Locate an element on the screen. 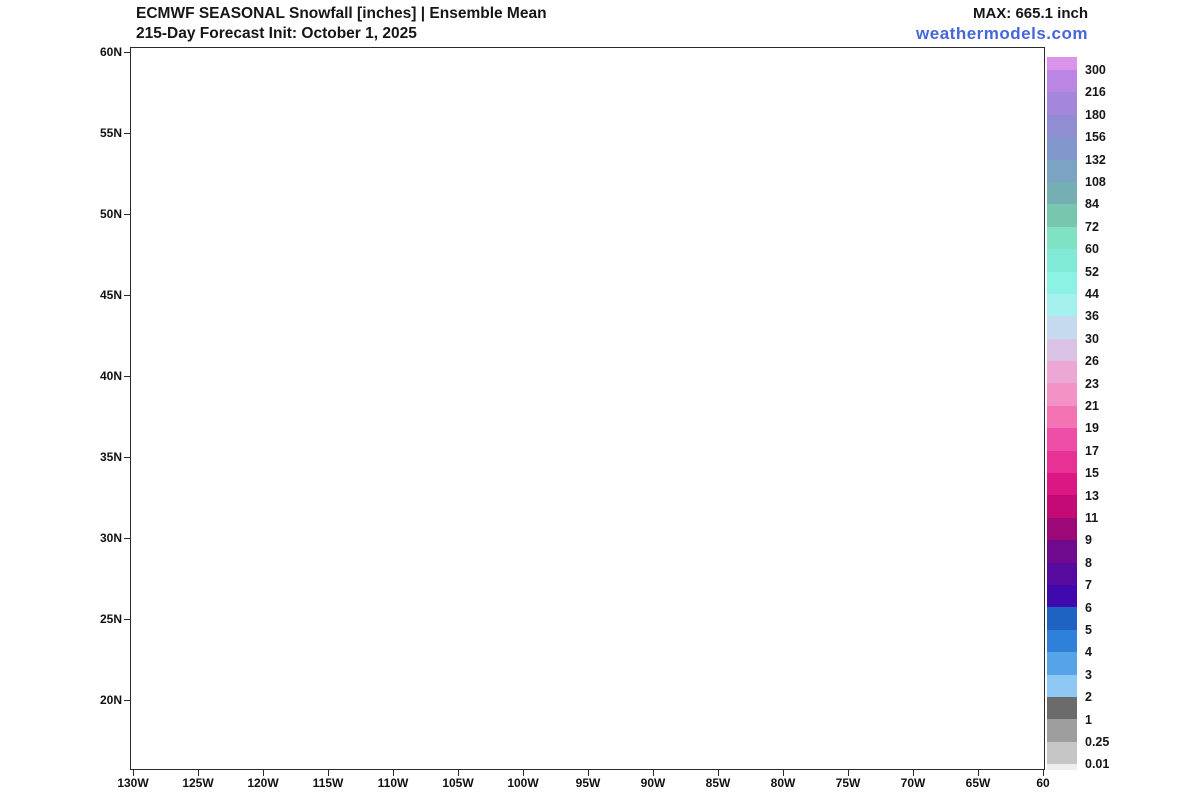 The height and width of the screenshot is (800, 1200). colorbar-tick-label: 19 is located at coordinates (1092, 428).